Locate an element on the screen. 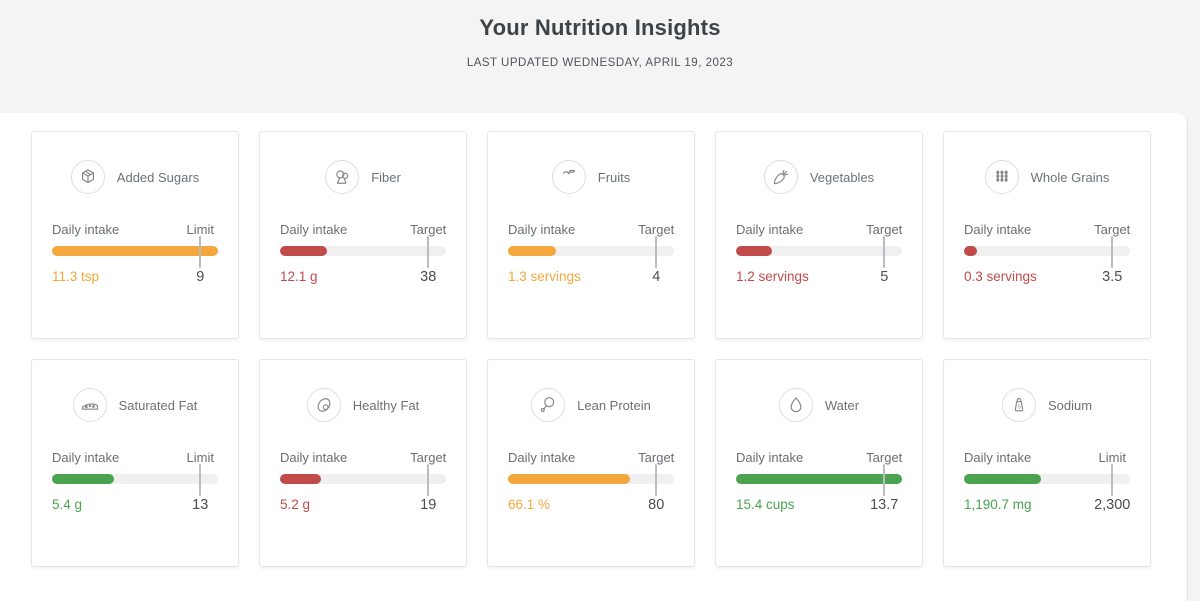  card-header-row: Saturated Fat is located at coordinates (135, 405).